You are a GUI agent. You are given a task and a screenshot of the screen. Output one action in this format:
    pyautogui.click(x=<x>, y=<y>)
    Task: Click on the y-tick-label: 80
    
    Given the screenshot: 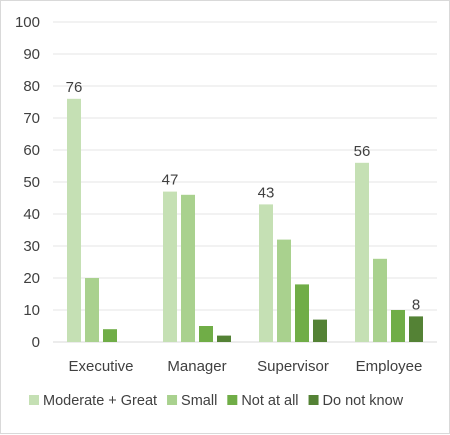 What is the action you would take?
    pyautogui.click(x=31, y=86)
    